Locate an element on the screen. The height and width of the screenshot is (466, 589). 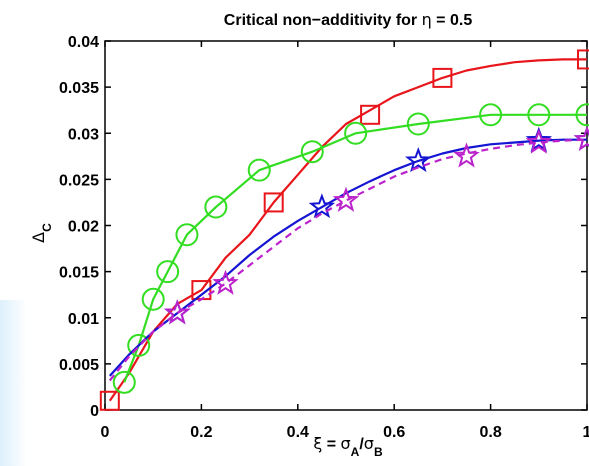
x-tick-label: 0 is located at coordinates (105, 432).